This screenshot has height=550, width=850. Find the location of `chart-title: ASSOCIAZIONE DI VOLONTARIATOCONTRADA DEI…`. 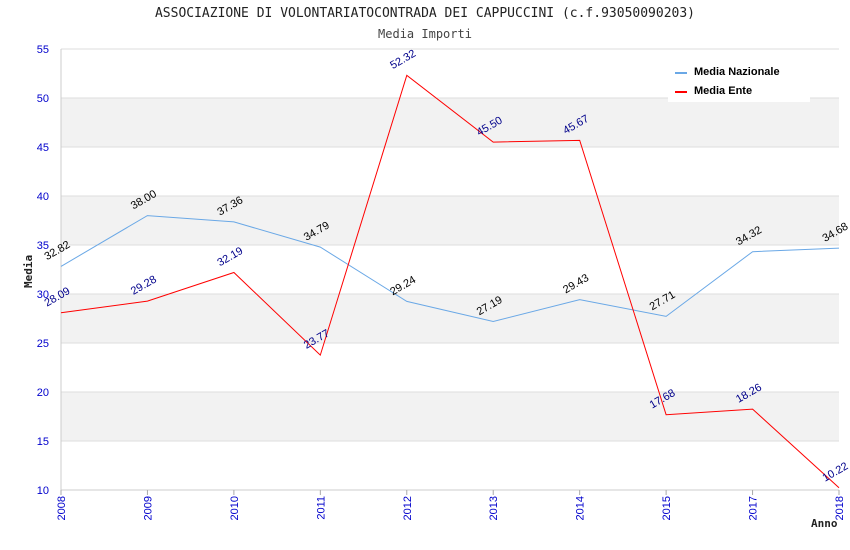

chart-title: ASSOCIAZIONE DI VOLONTARIATOCONTRADA DEI… is located at coordinates (425, 13).